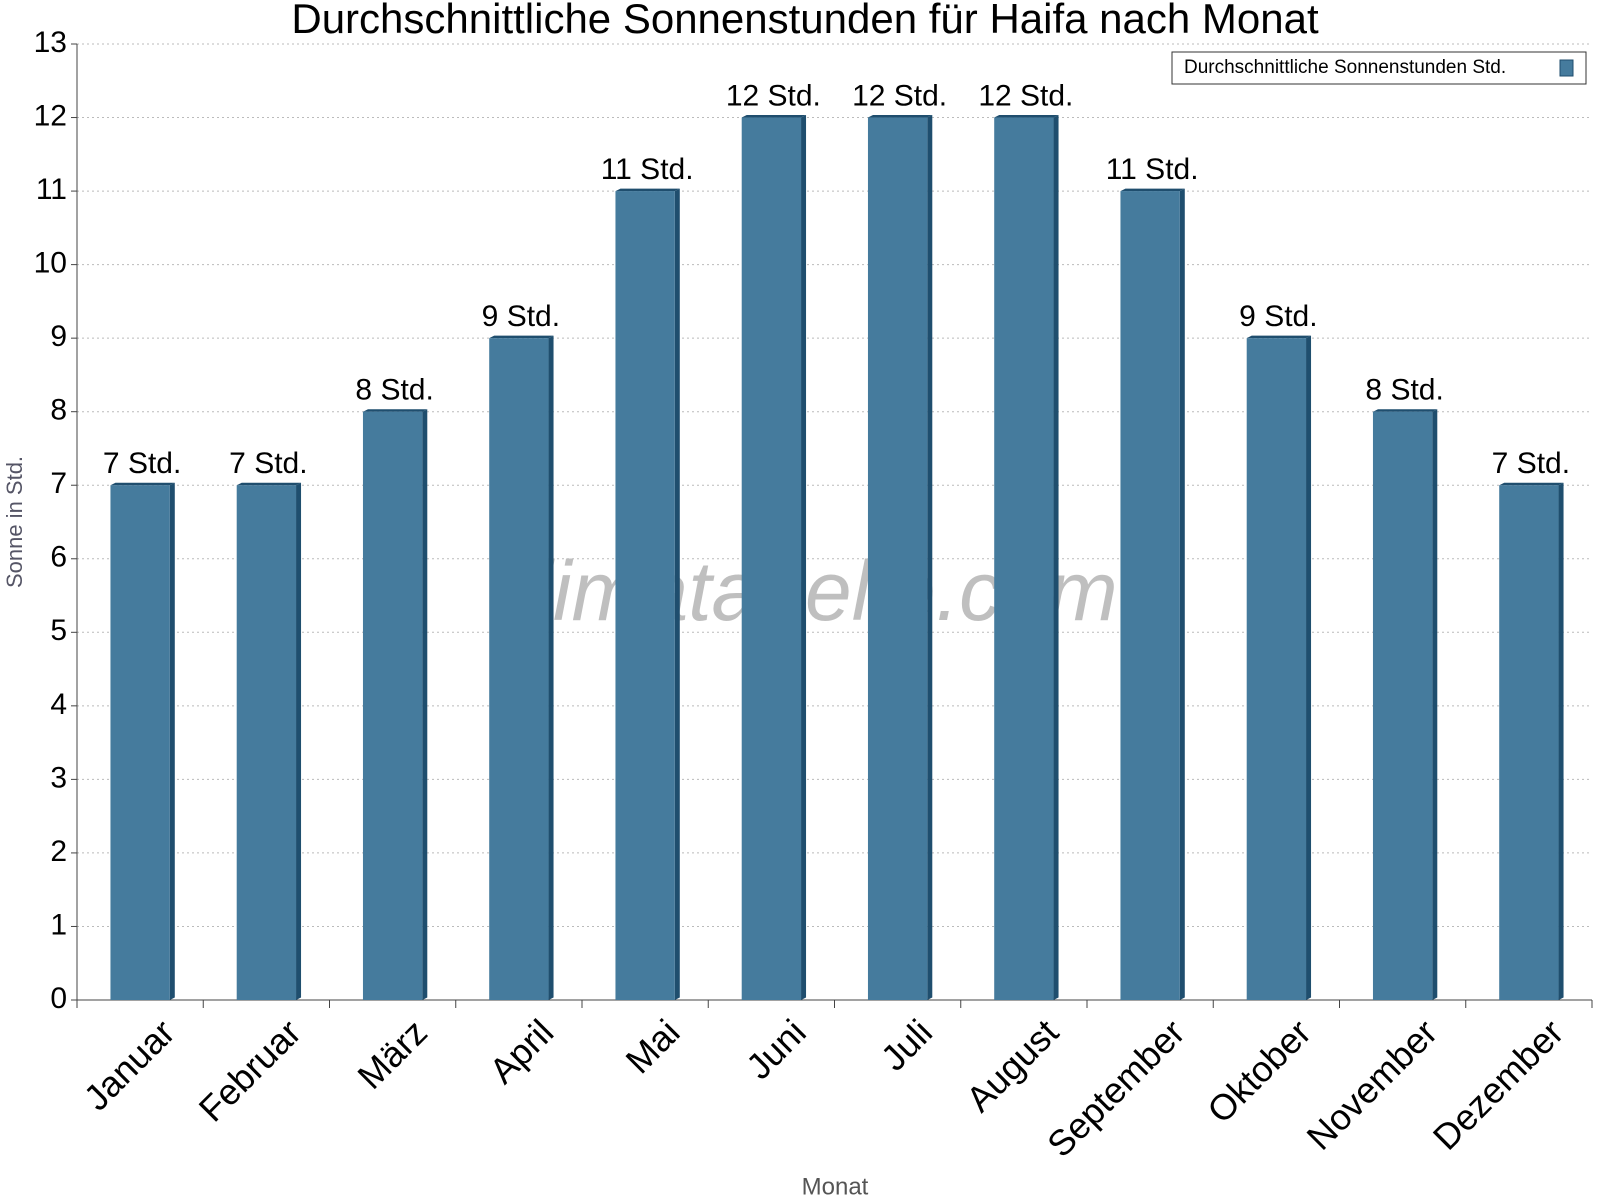  What do you see at coordinates (1259, 1071) in the screenshot?
I see `x-tick-label: Oktober` at bounding box center [1259, 1071].